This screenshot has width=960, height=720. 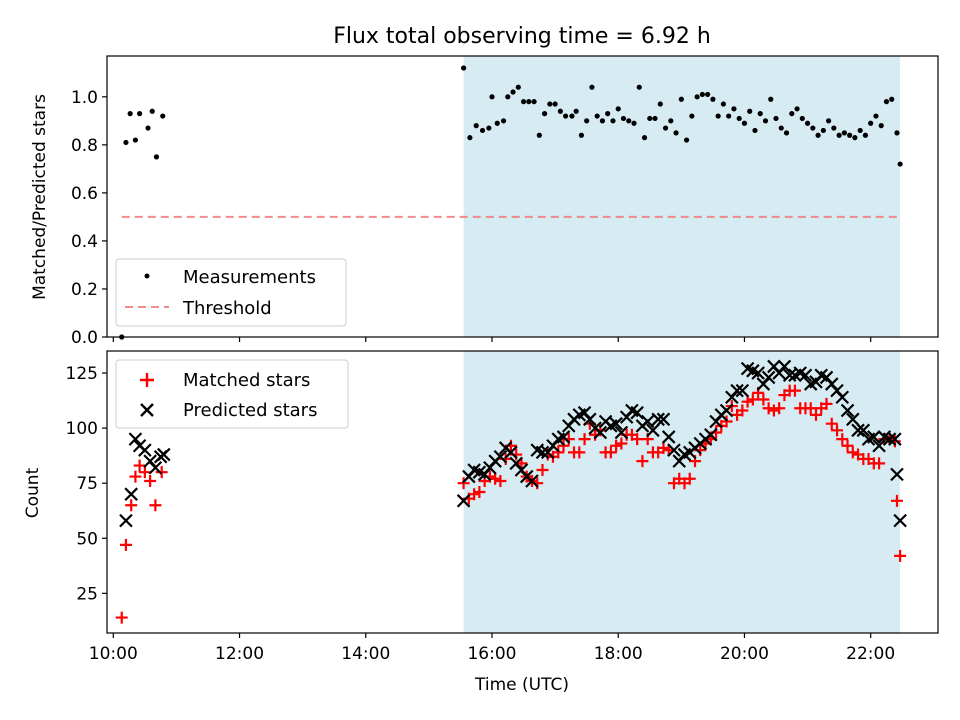 What do you see at coordinates (492, 339) in the screenshot?
I see `ratio-x-ticks` at bounding box center [492, 339].